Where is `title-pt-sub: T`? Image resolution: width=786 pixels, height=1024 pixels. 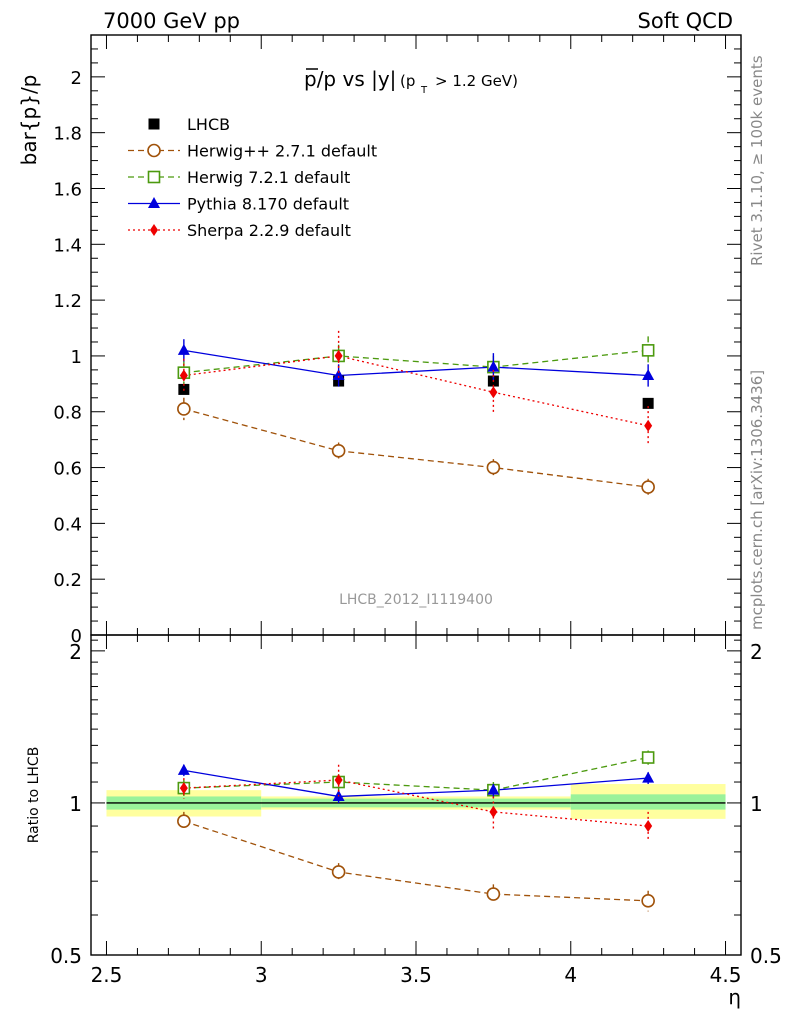
title-pt-sub: T is located at coordinates (424, 90).